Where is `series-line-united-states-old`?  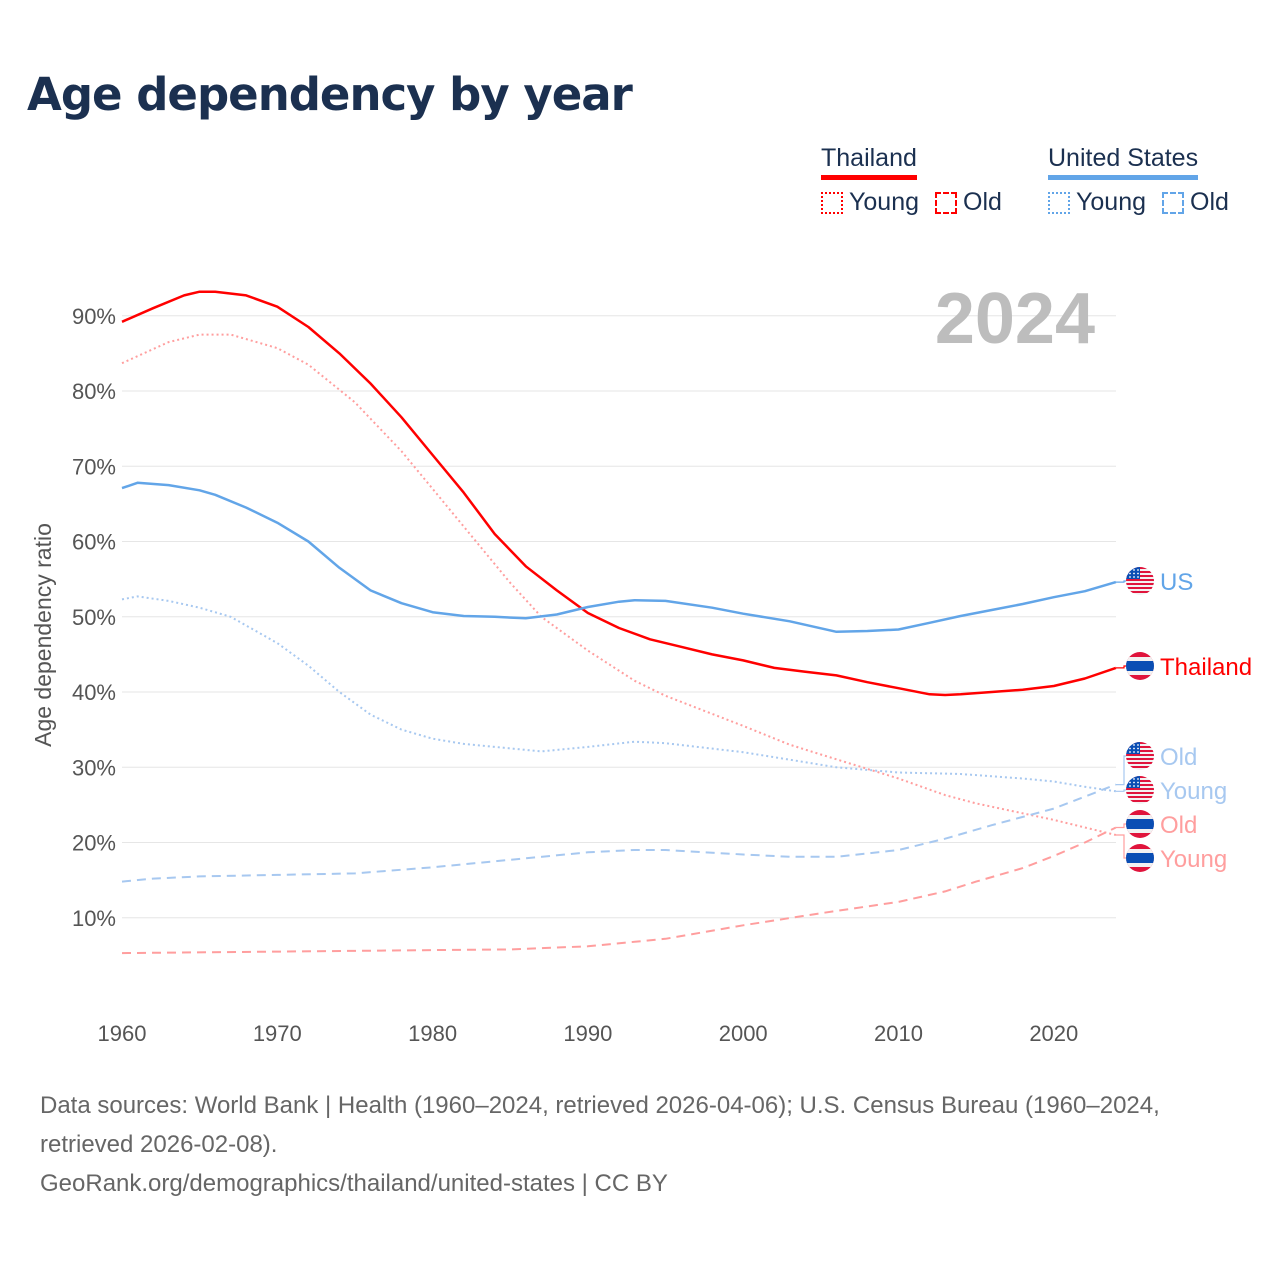
series-line-united-states-old is located at coordinates (619, 833).